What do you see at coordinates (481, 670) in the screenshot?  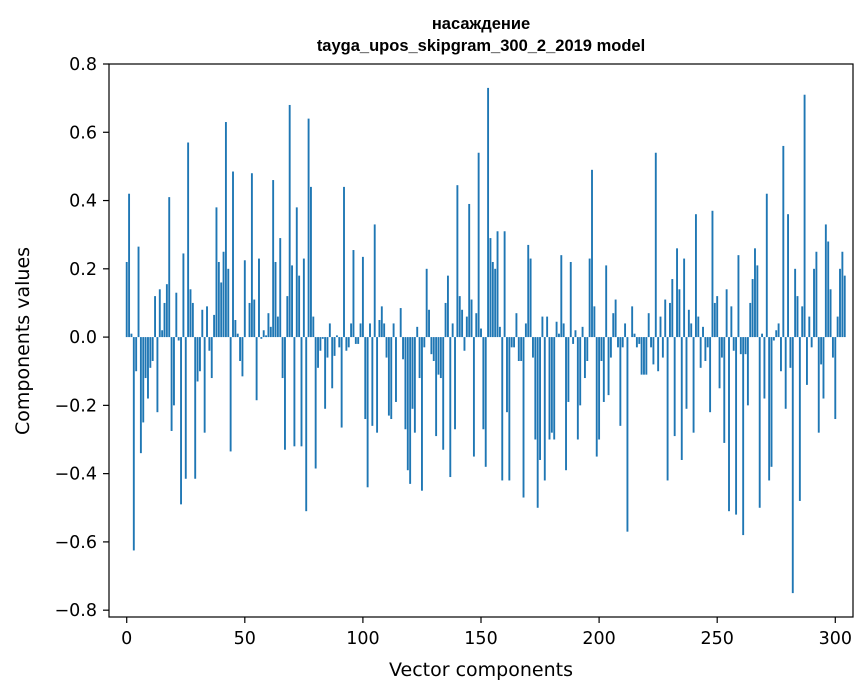 I see `x-axis-label: Vector components` at bounding box center [481, 670].